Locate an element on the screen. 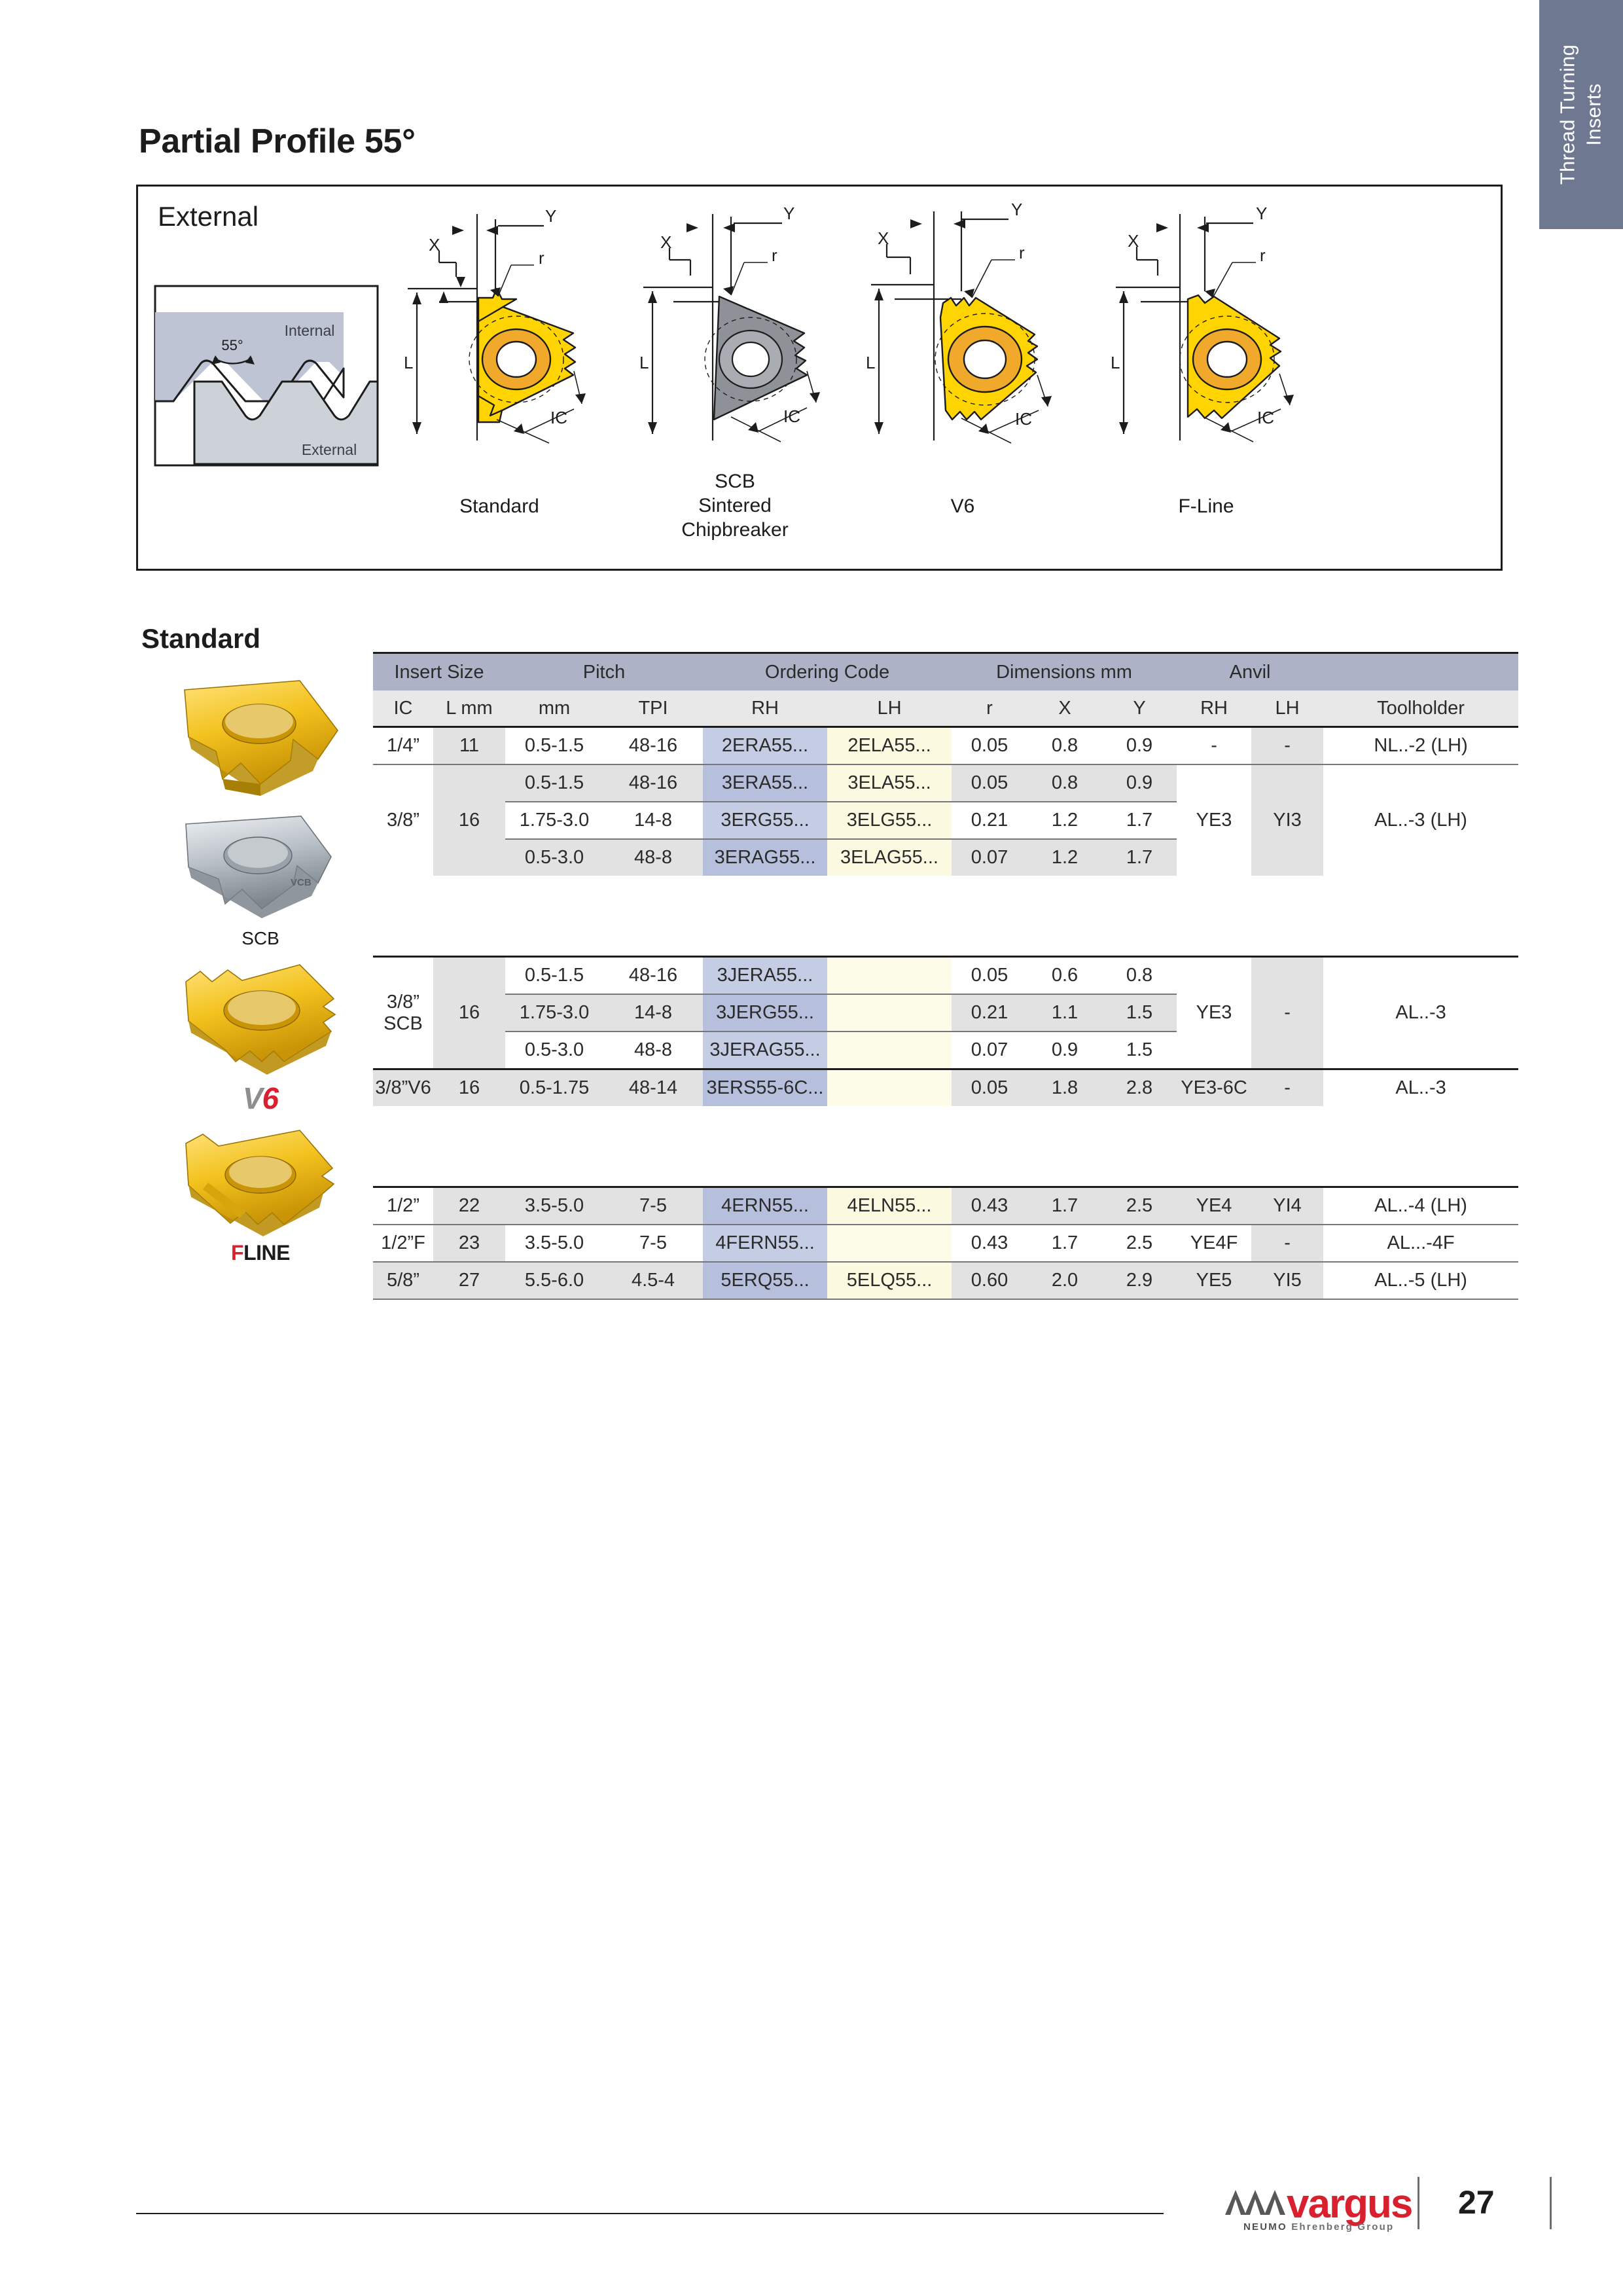 The image size is (1623, 2296). cell-r: 0.43 is located at coordinates (990, 1206).